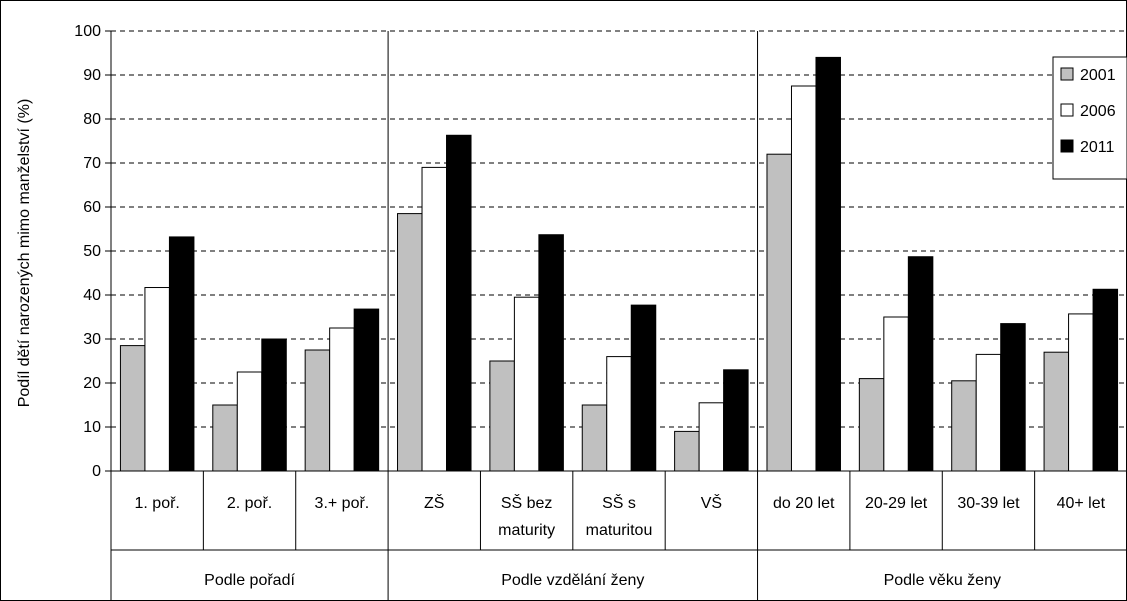  Describe the element at coordinates (619, 530) in the screenshot. I see `x-category-label: maturitou` at that location.